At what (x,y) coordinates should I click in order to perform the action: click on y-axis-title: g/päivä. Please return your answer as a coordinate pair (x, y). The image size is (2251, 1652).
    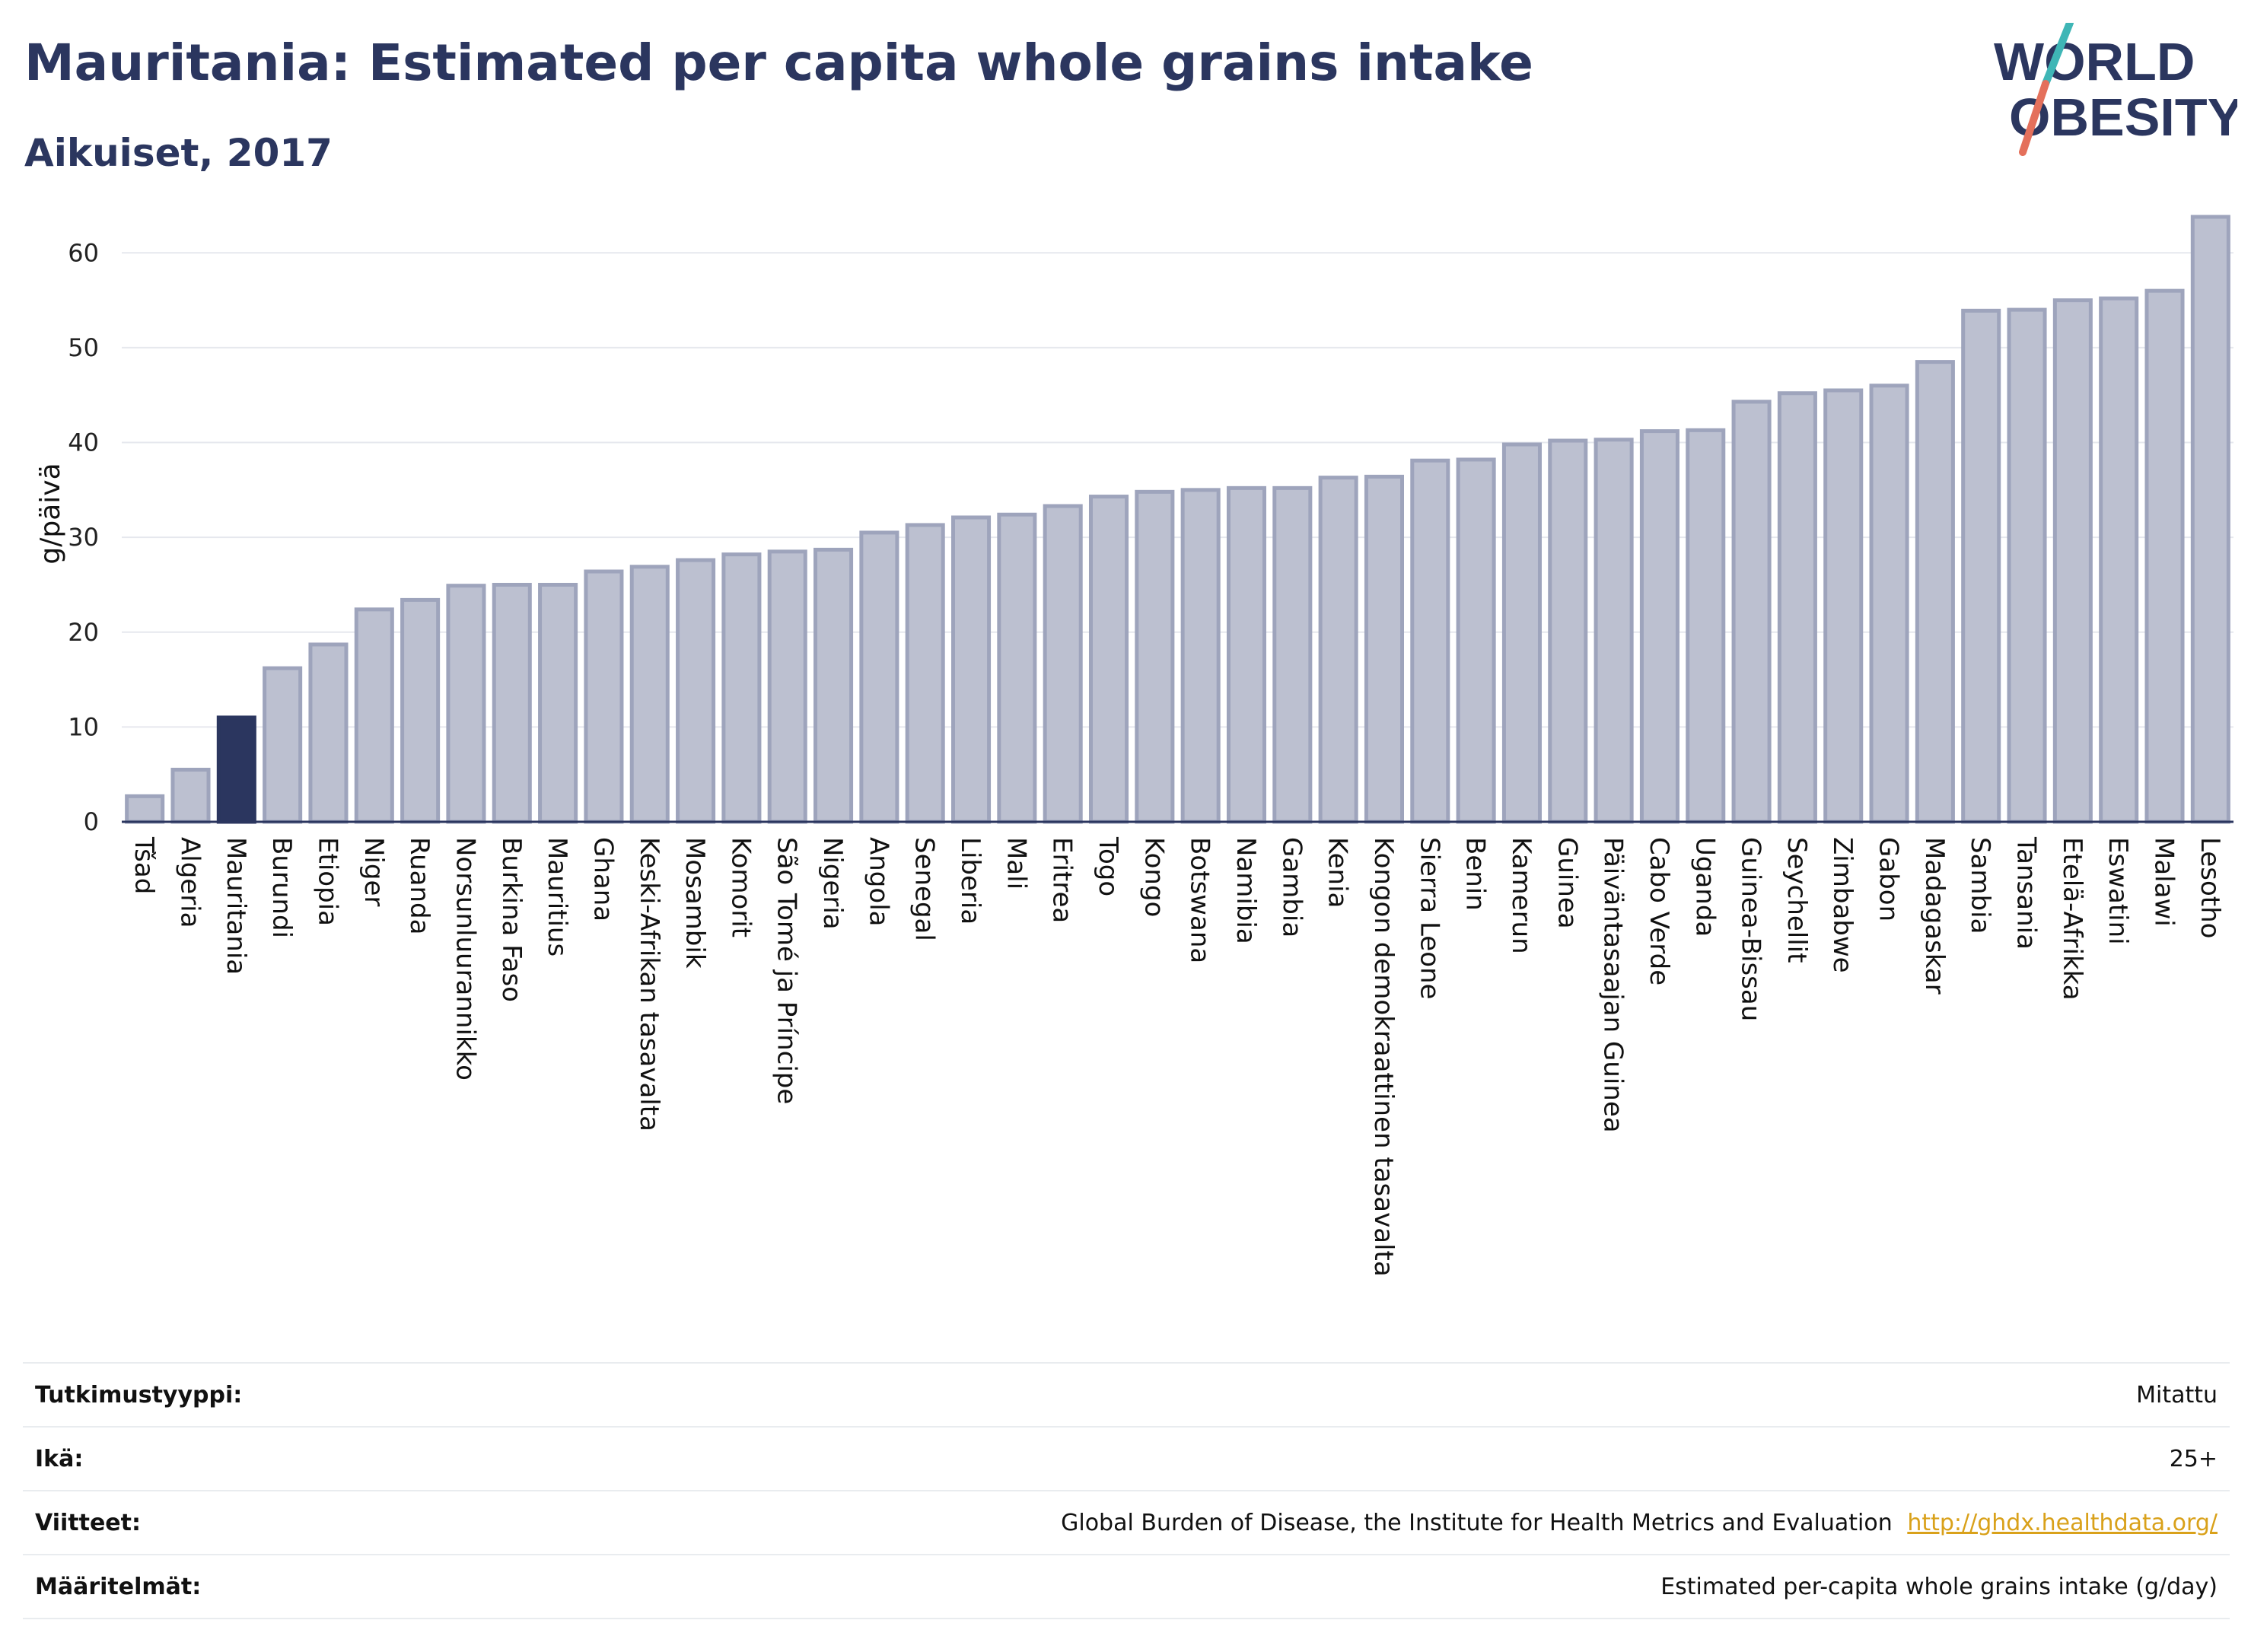
    Looking at the image, I should click on (50, 513).